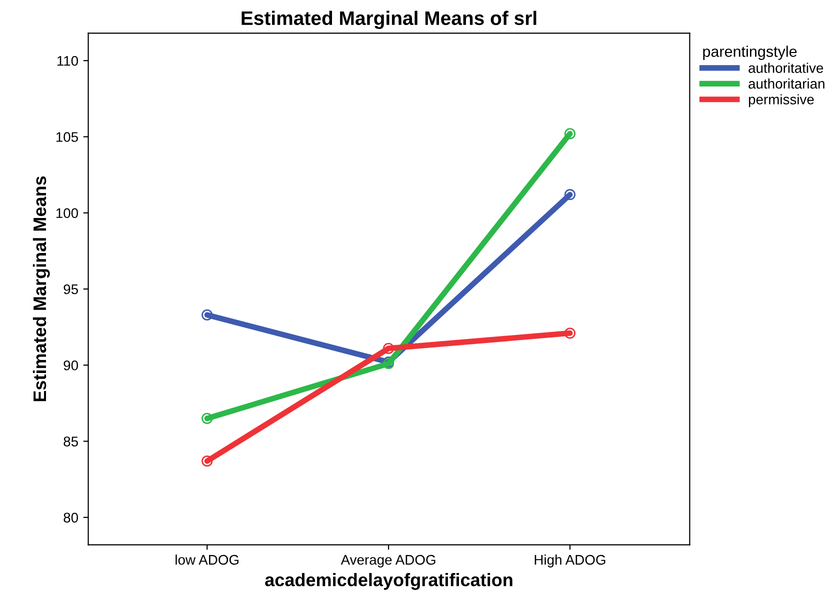 The width and height of the screenshot is (825, 604). I want to click on y-tick-label: 80, so click(71, 517).